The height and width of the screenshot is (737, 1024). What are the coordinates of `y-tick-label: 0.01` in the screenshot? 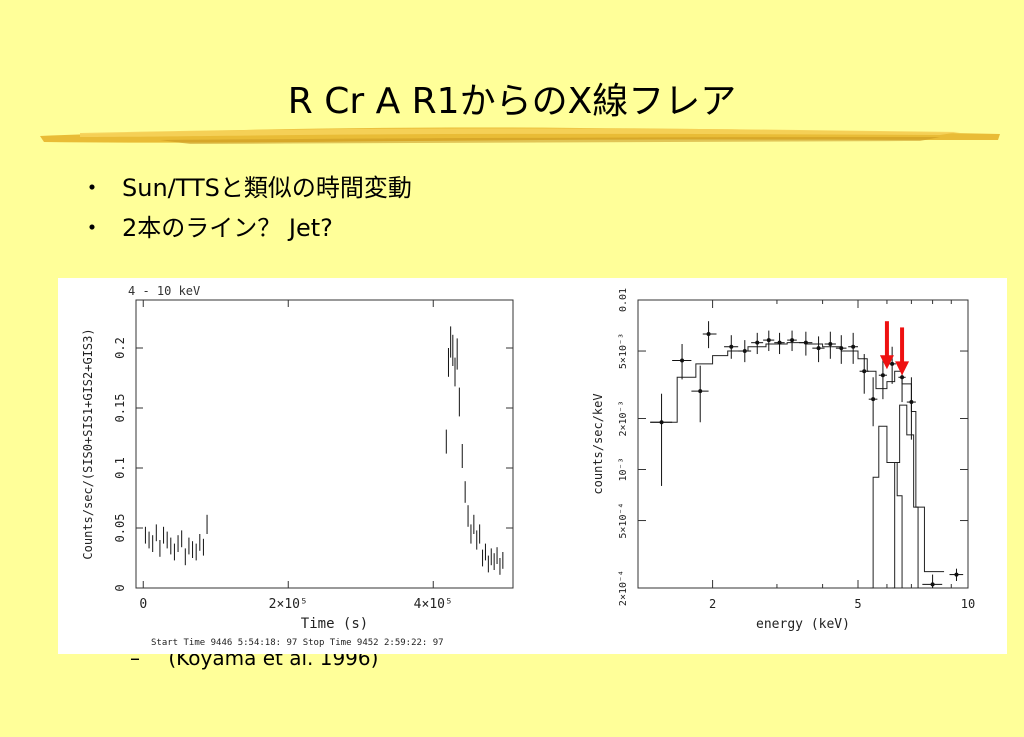 It's located at (623, 300).